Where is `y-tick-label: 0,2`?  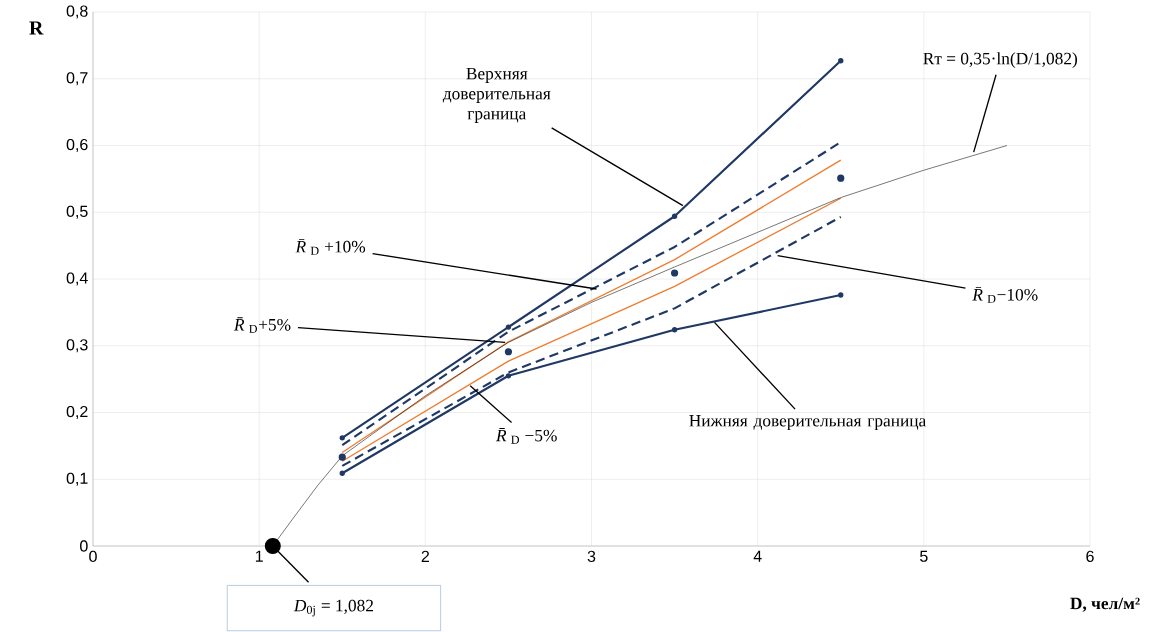
y-tick-label: 0,2 is located at coordinates (77, 412).